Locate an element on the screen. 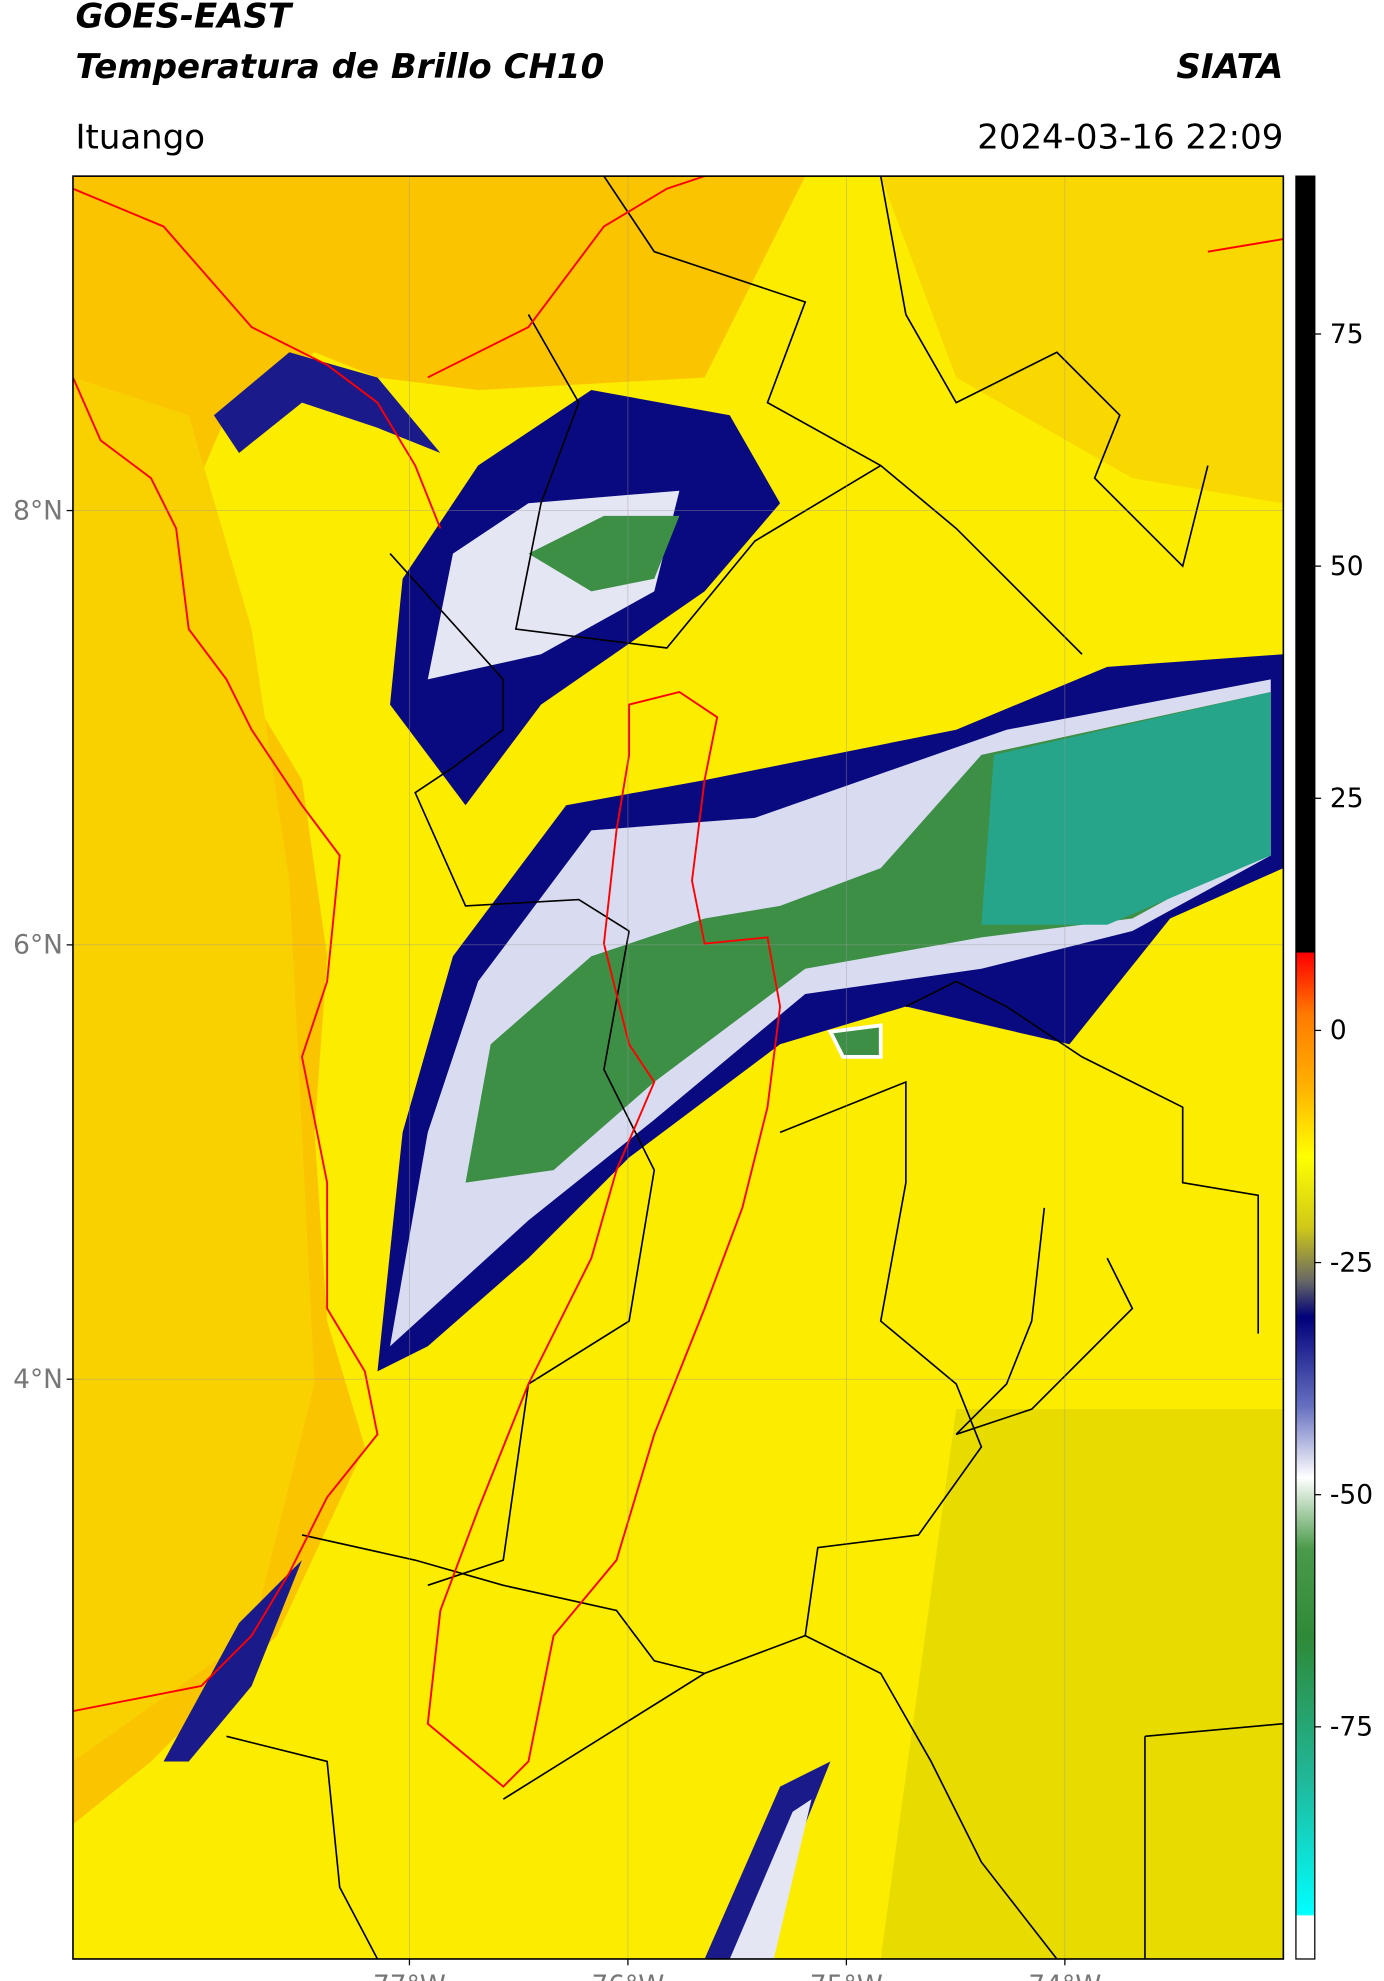 The width and height of the screenshot is (1384, 1981). lat-label: 4°N is located at coordinates (38, 1379).